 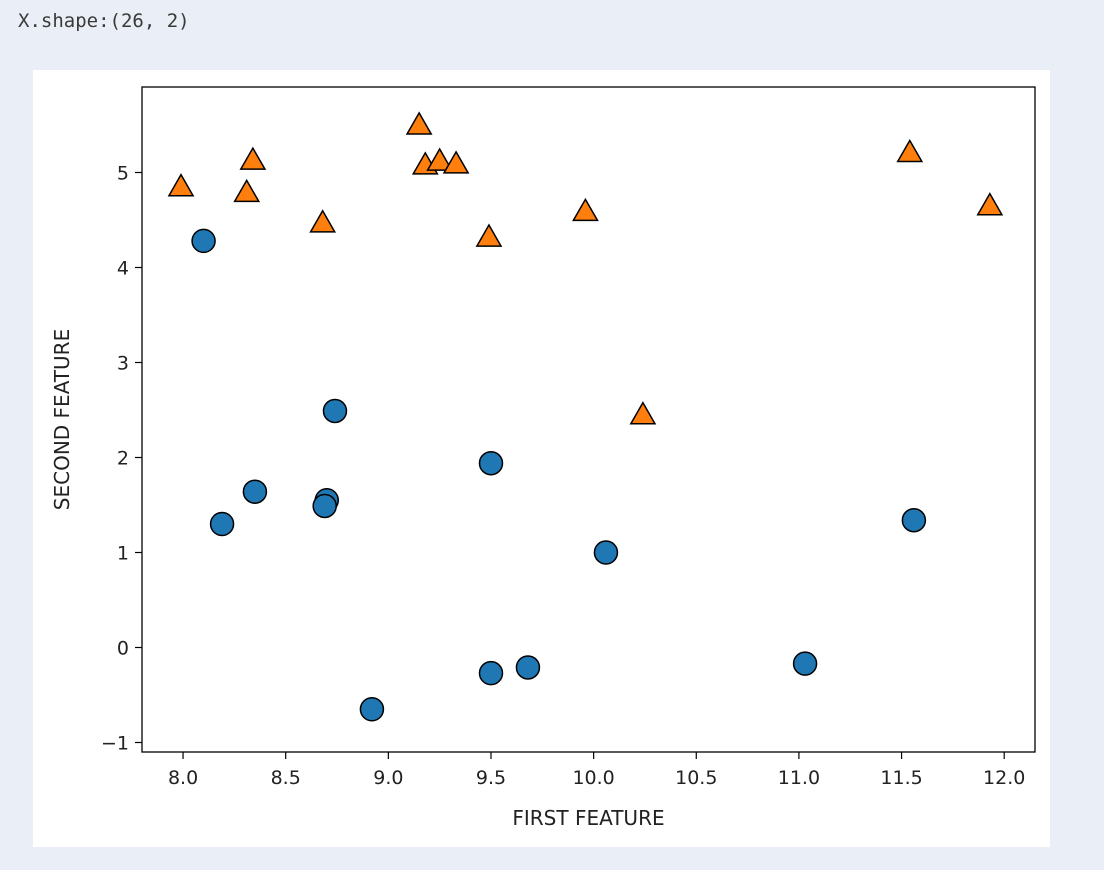 I want to click on x-tick-label: 9.0, so click(x=388, y=778).